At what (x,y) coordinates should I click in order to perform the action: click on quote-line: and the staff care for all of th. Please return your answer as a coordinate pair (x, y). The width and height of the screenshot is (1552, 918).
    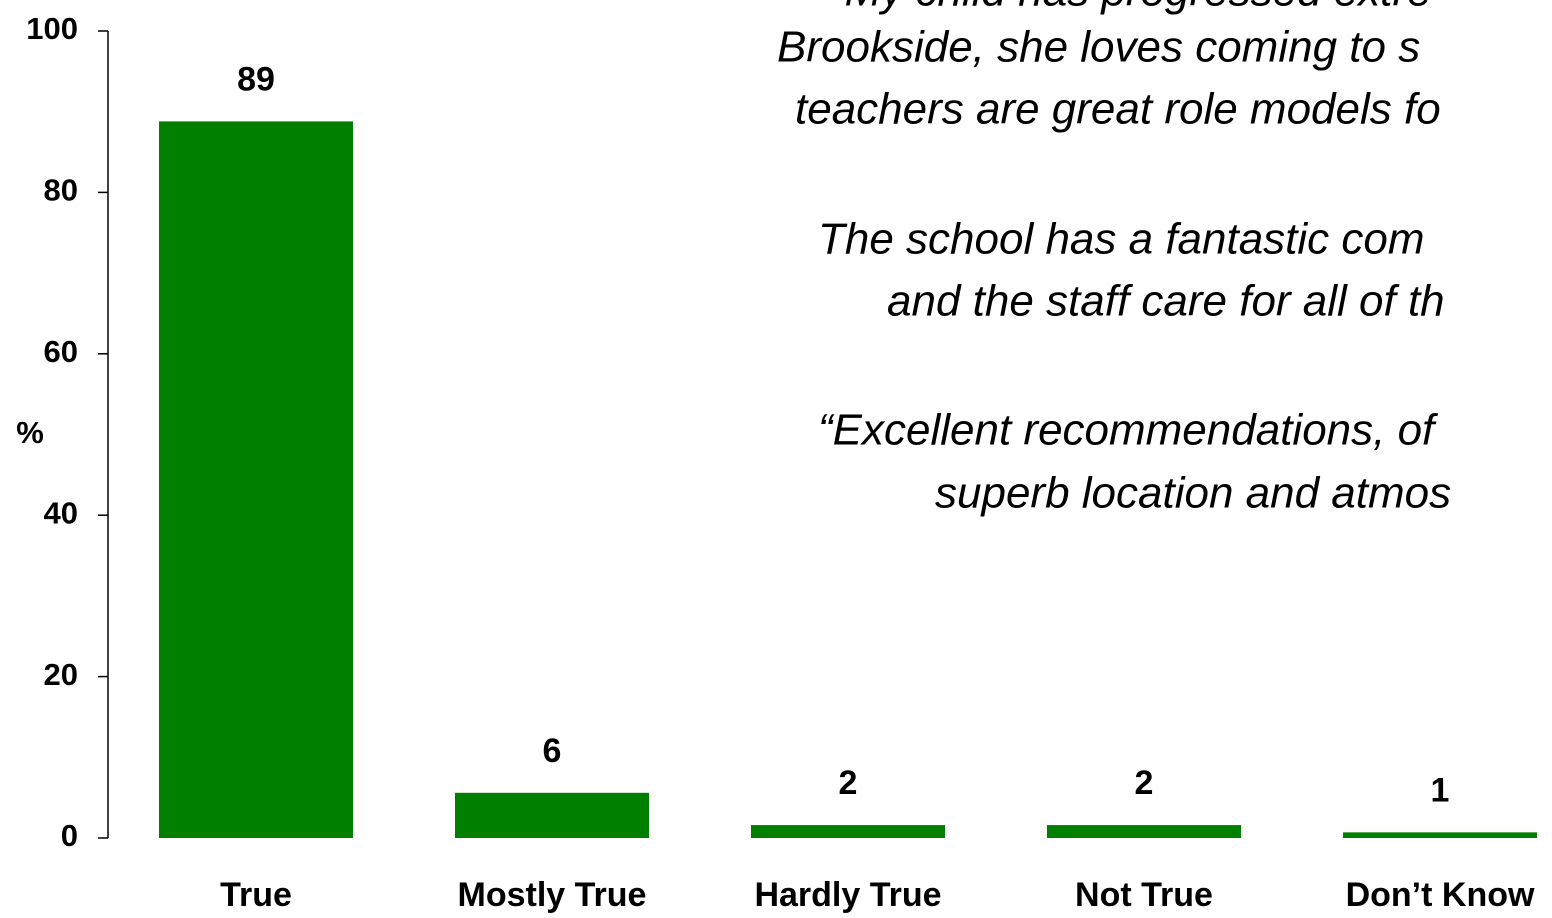
    Looking at the image, I should click on (1166, 301).